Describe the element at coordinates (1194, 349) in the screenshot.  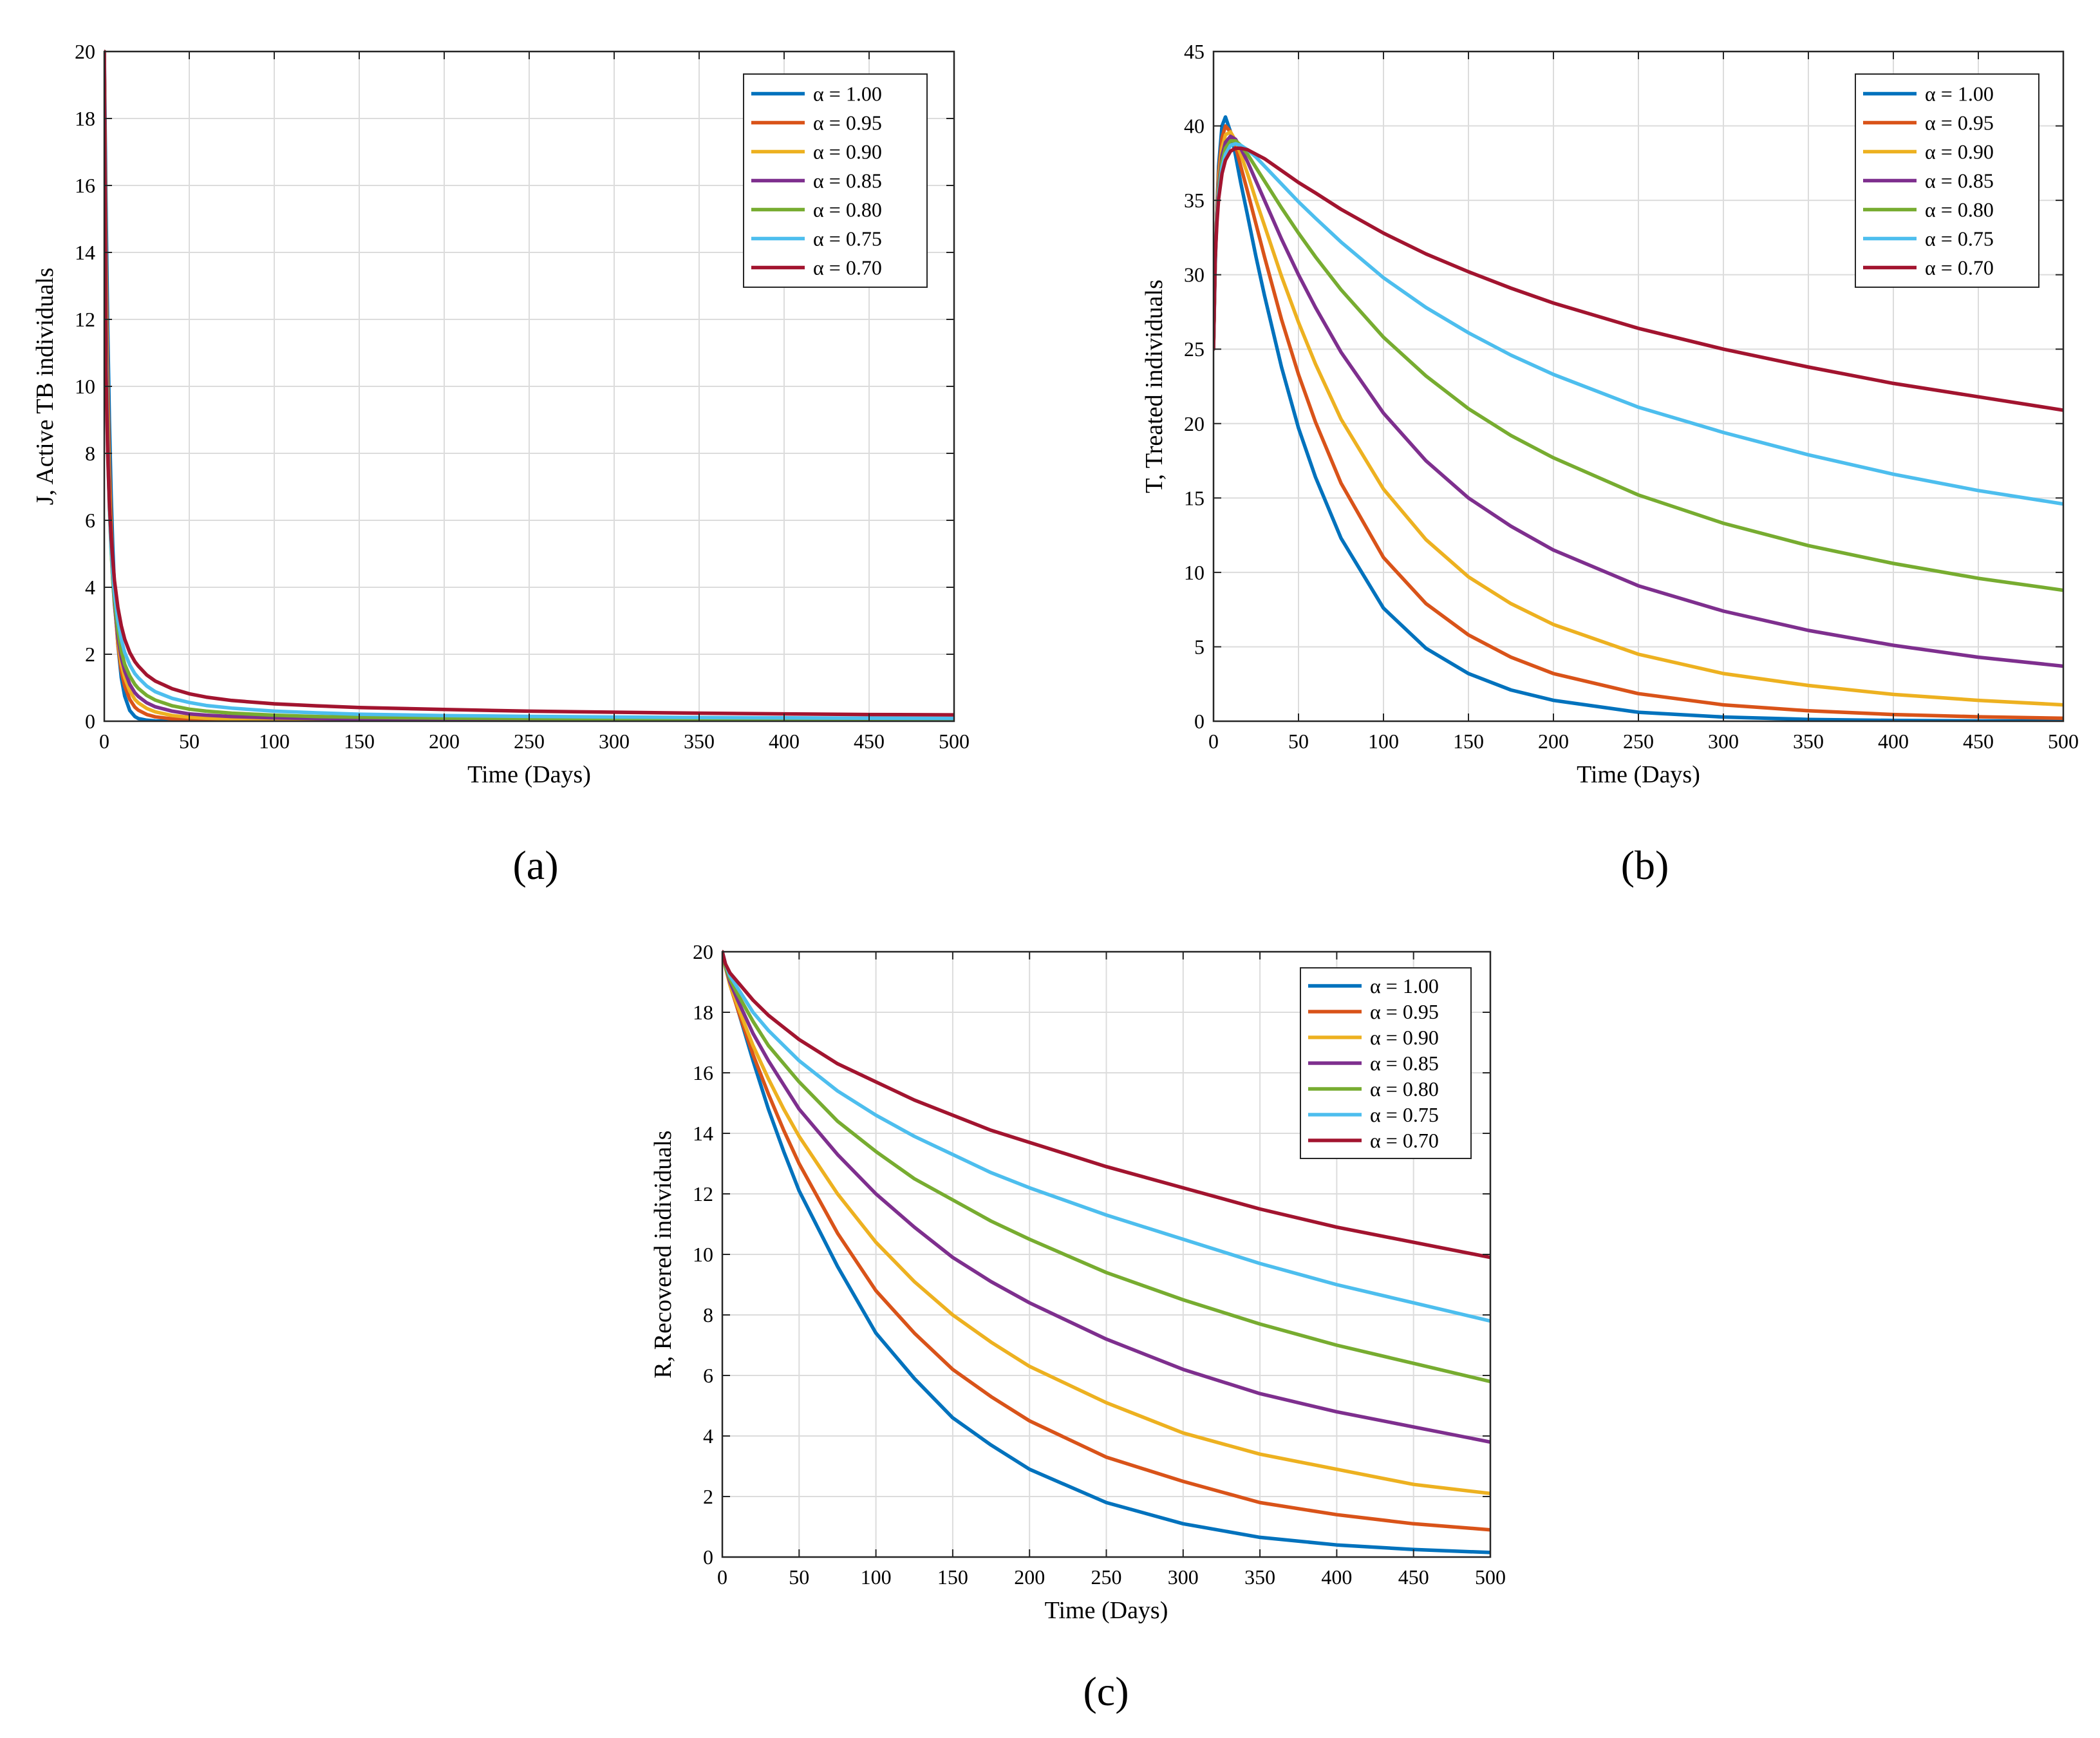
I see `y-tick-label: 25` at that location.